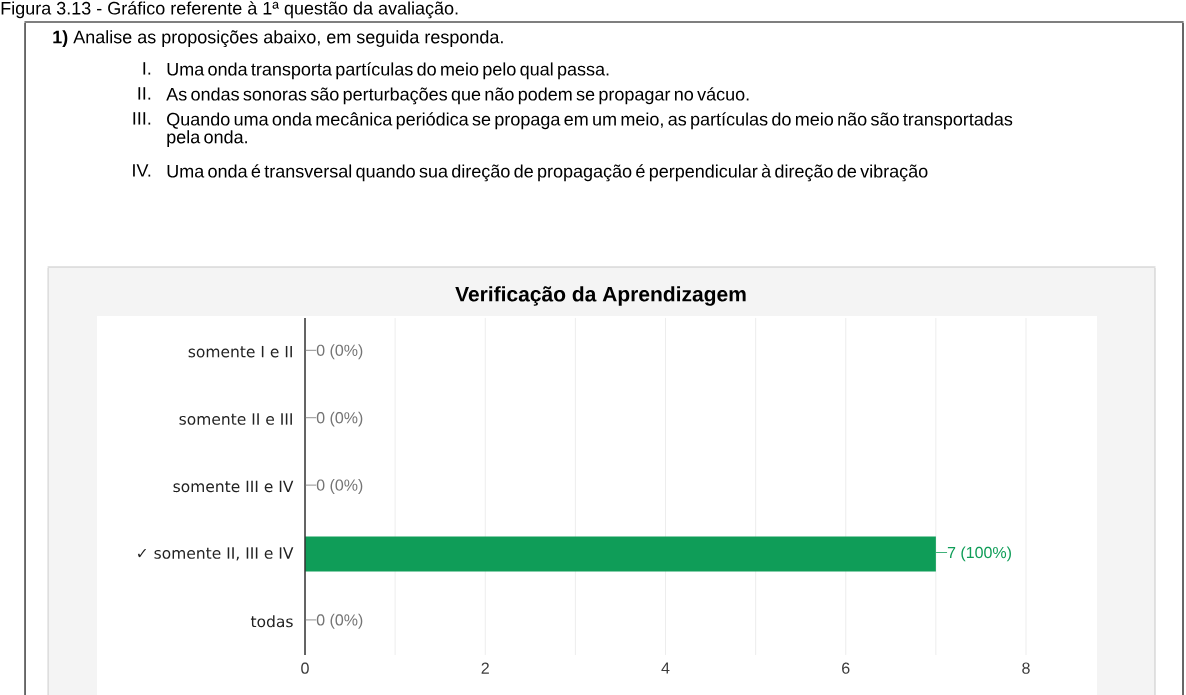  Describe the element at coordinates (590, 129) in the screenshot. I see `text: Quando uma onda mecânica periódica se propaga em um meio, as partículas do meio não são transportadas pela onda.` at that location.